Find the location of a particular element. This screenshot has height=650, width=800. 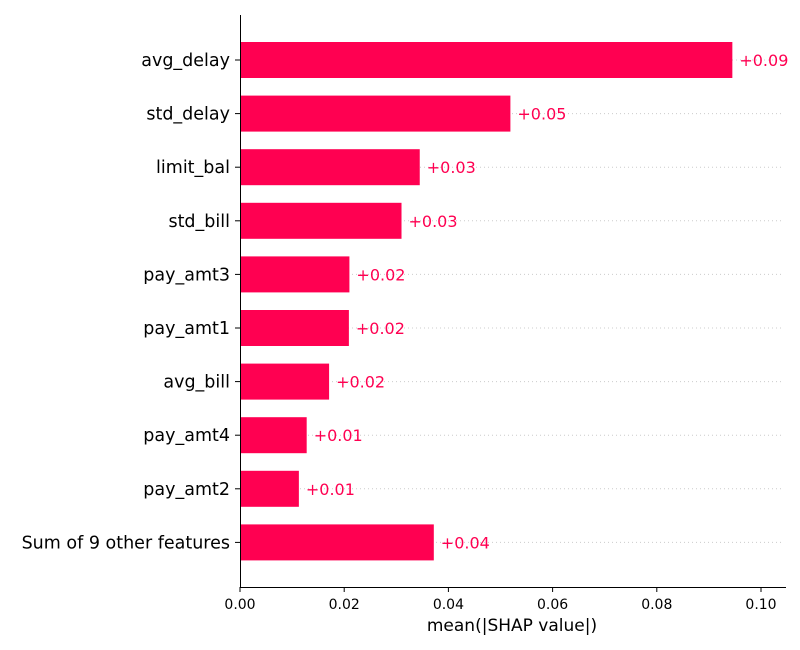

bar-pay-amt2 is located at coordinates (269, 488).